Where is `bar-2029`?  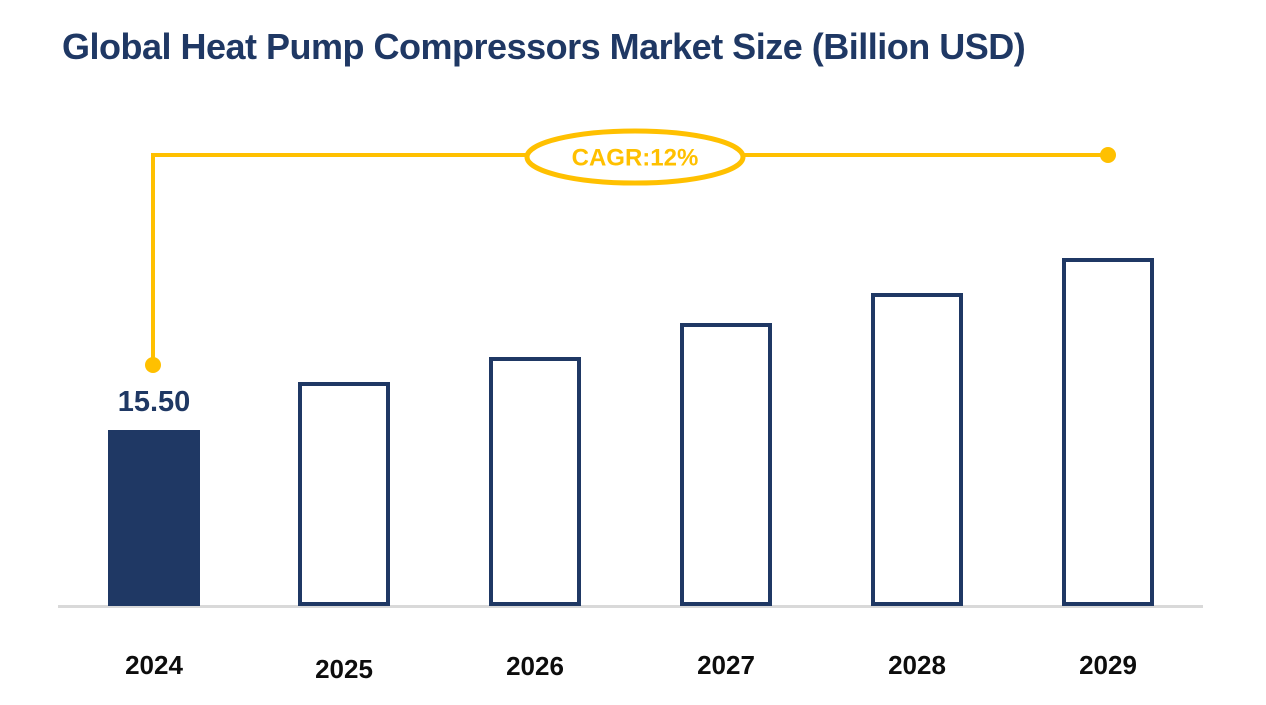 bar-2029 is located at coordinates (1108, 432).